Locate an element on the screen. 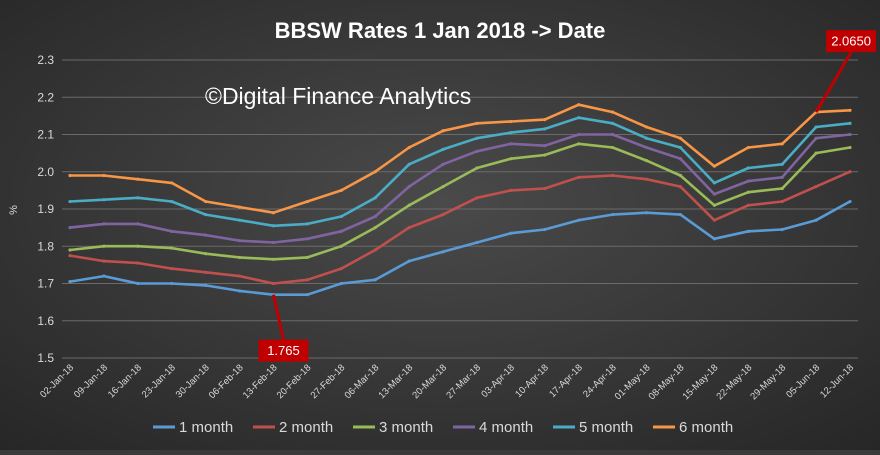  legend-item: 2 month is located at coordinates (306, 427).